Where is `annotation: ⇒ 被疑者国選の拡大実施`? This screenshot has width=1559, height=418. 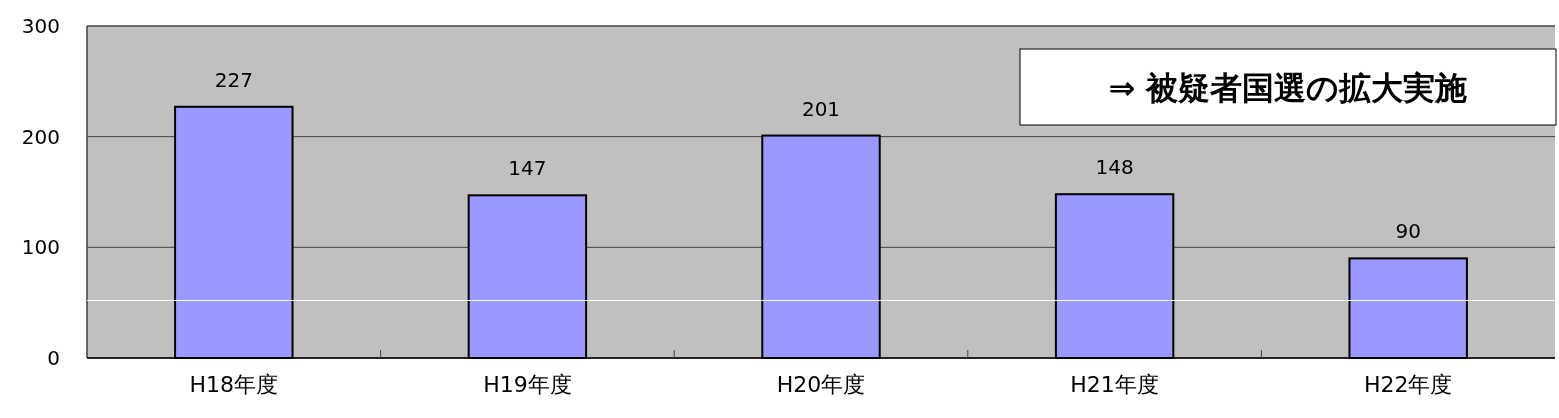 annotation: ⇒ 被疑者国選の拡大実施 is located at coordinates (1288, 88).